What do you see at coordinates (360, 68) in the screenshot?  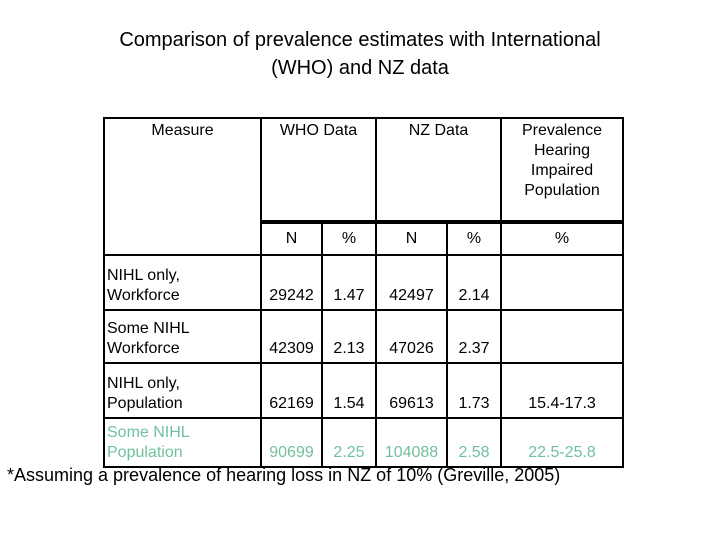 I see `slide-title-line2: (WHO) and NZ data` at bounding box center [360, 68].